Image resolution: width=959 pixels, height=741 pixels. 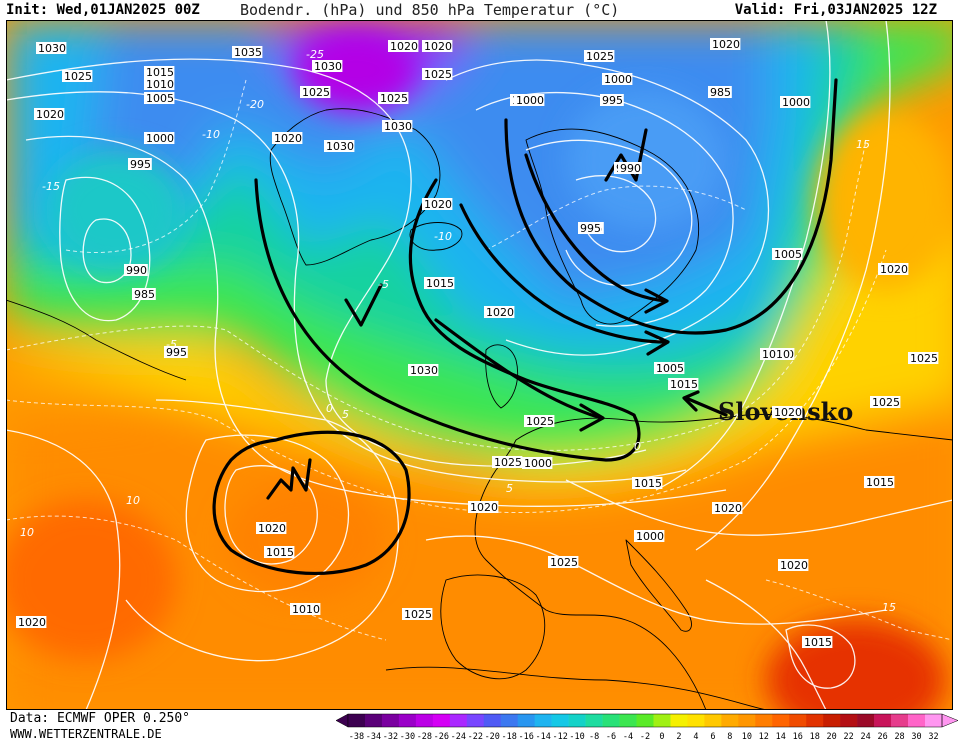 What do you see at coordinates (592, 417) in the screenshot?
I see `flow-arrowhead-inner` at bounding box center [592, 417].